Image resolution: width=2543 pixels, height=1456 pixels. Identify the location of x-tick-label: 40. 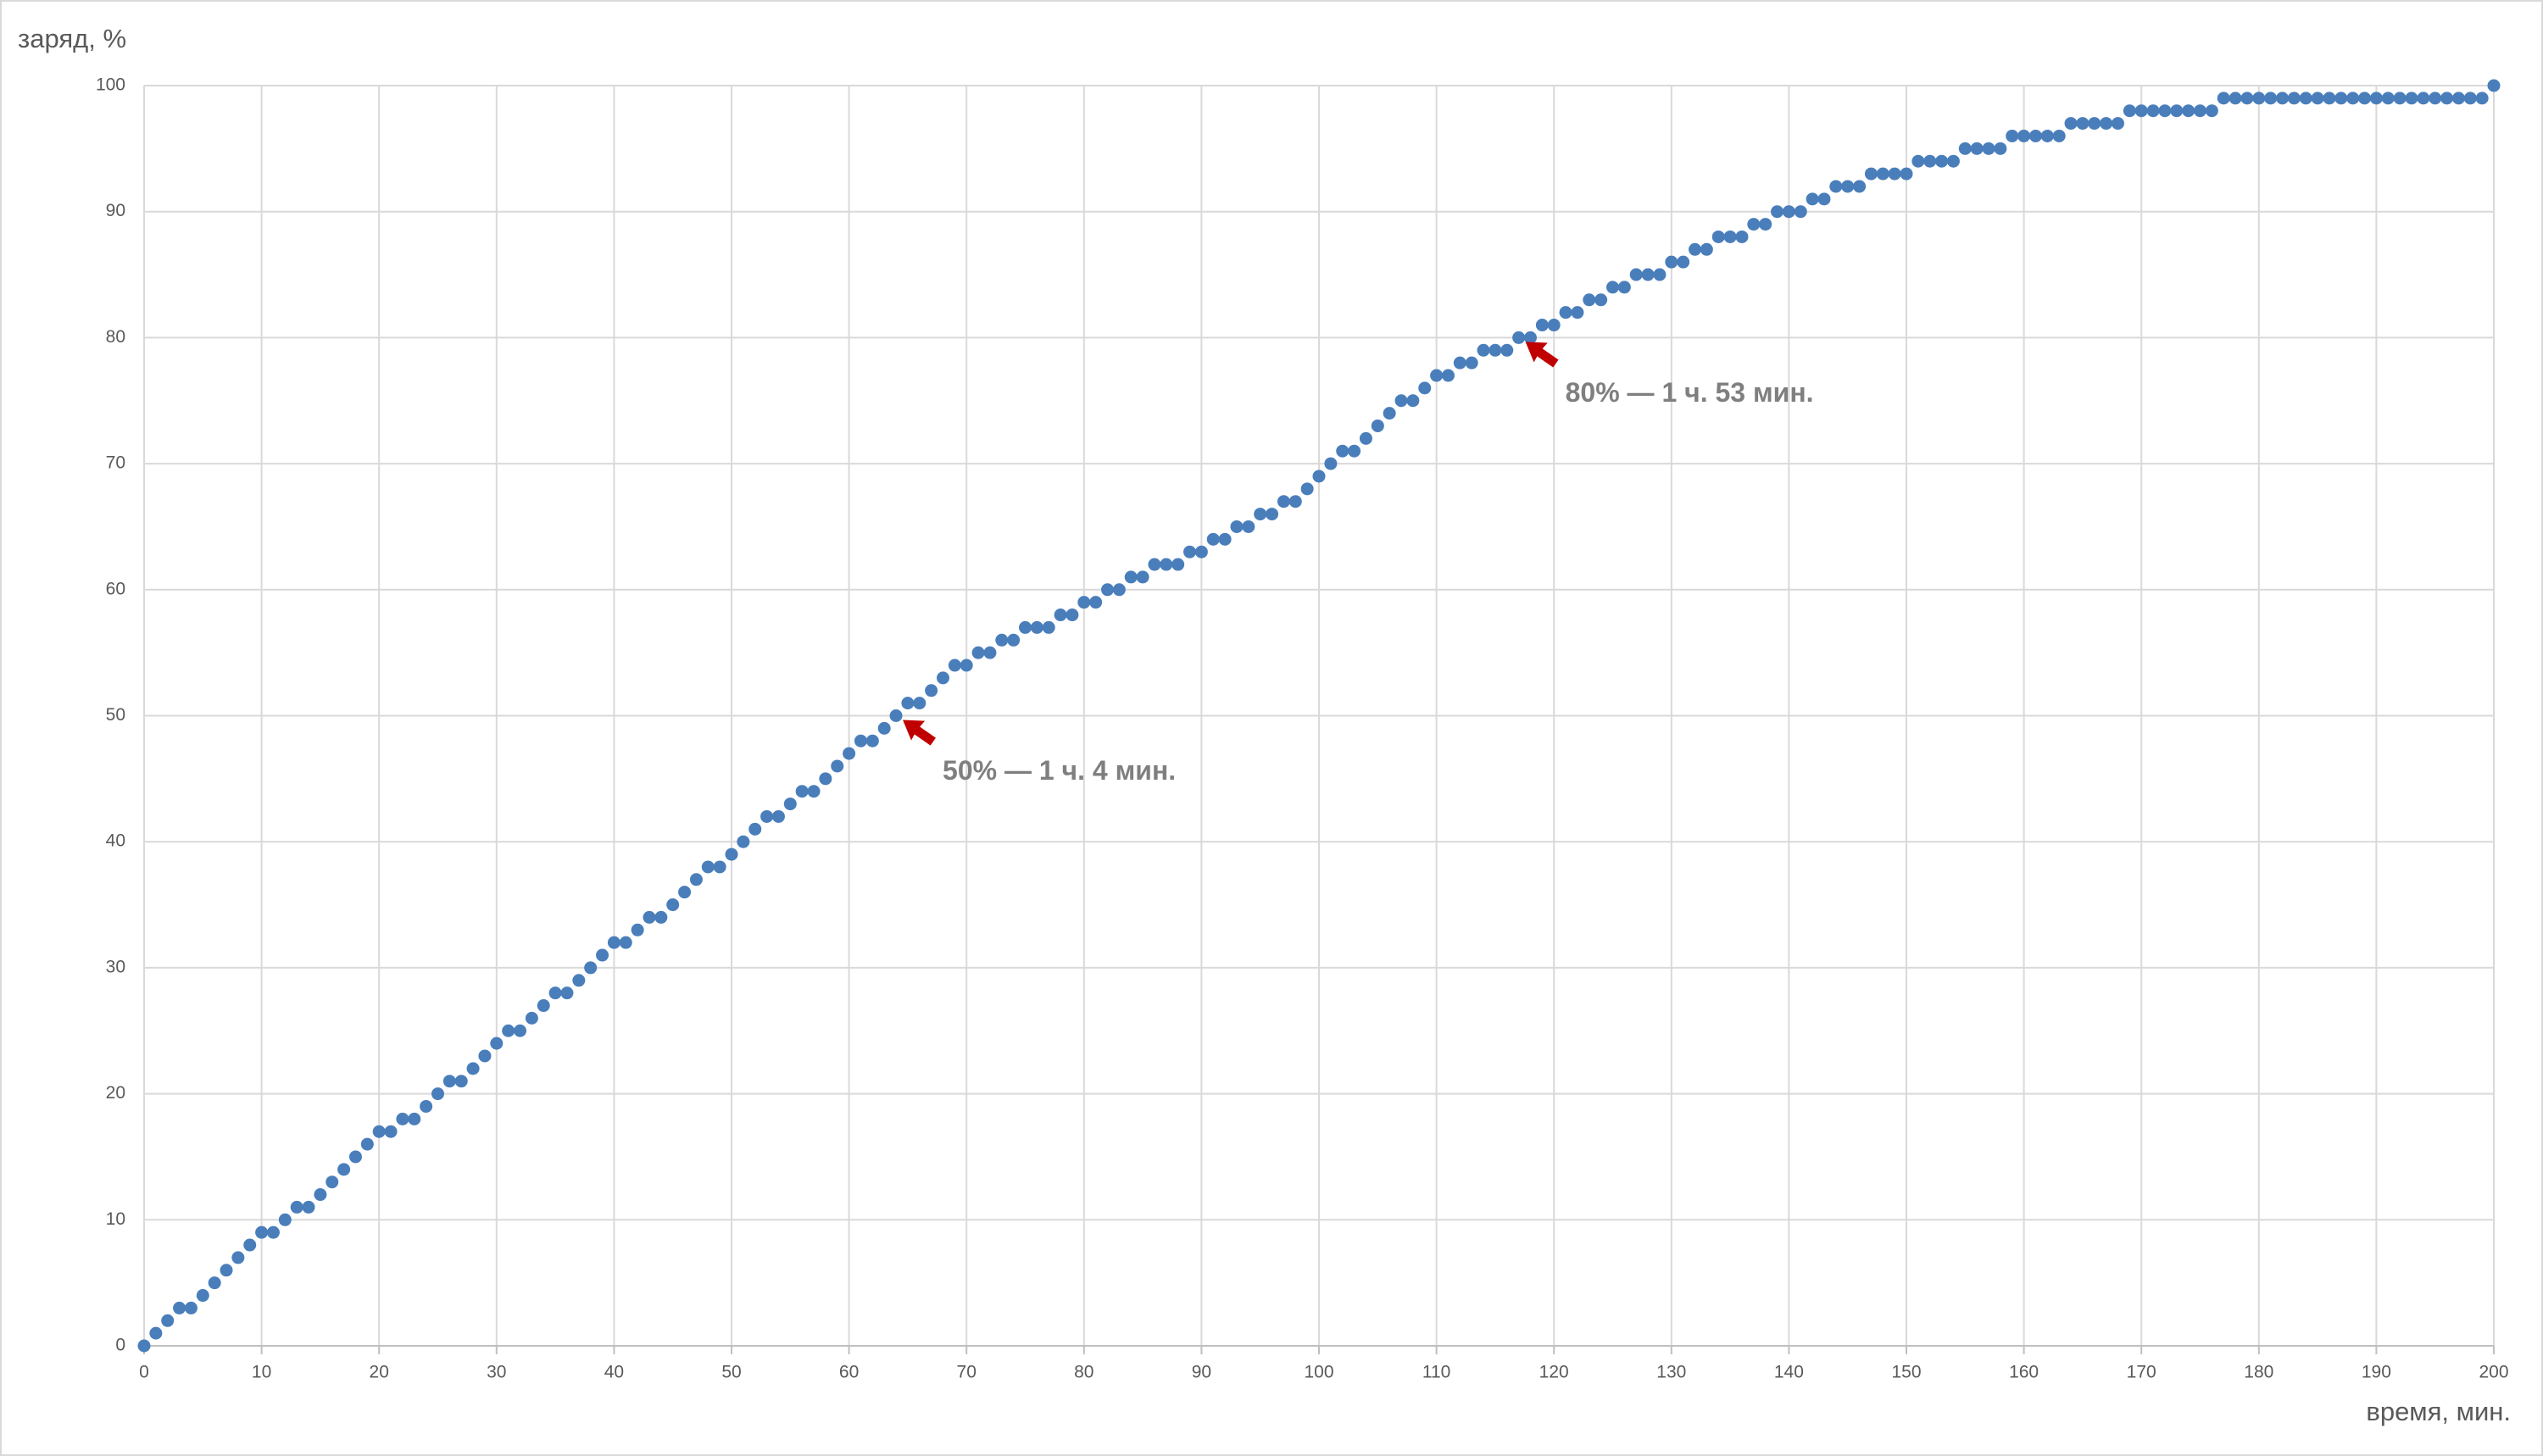
(614, 1373).